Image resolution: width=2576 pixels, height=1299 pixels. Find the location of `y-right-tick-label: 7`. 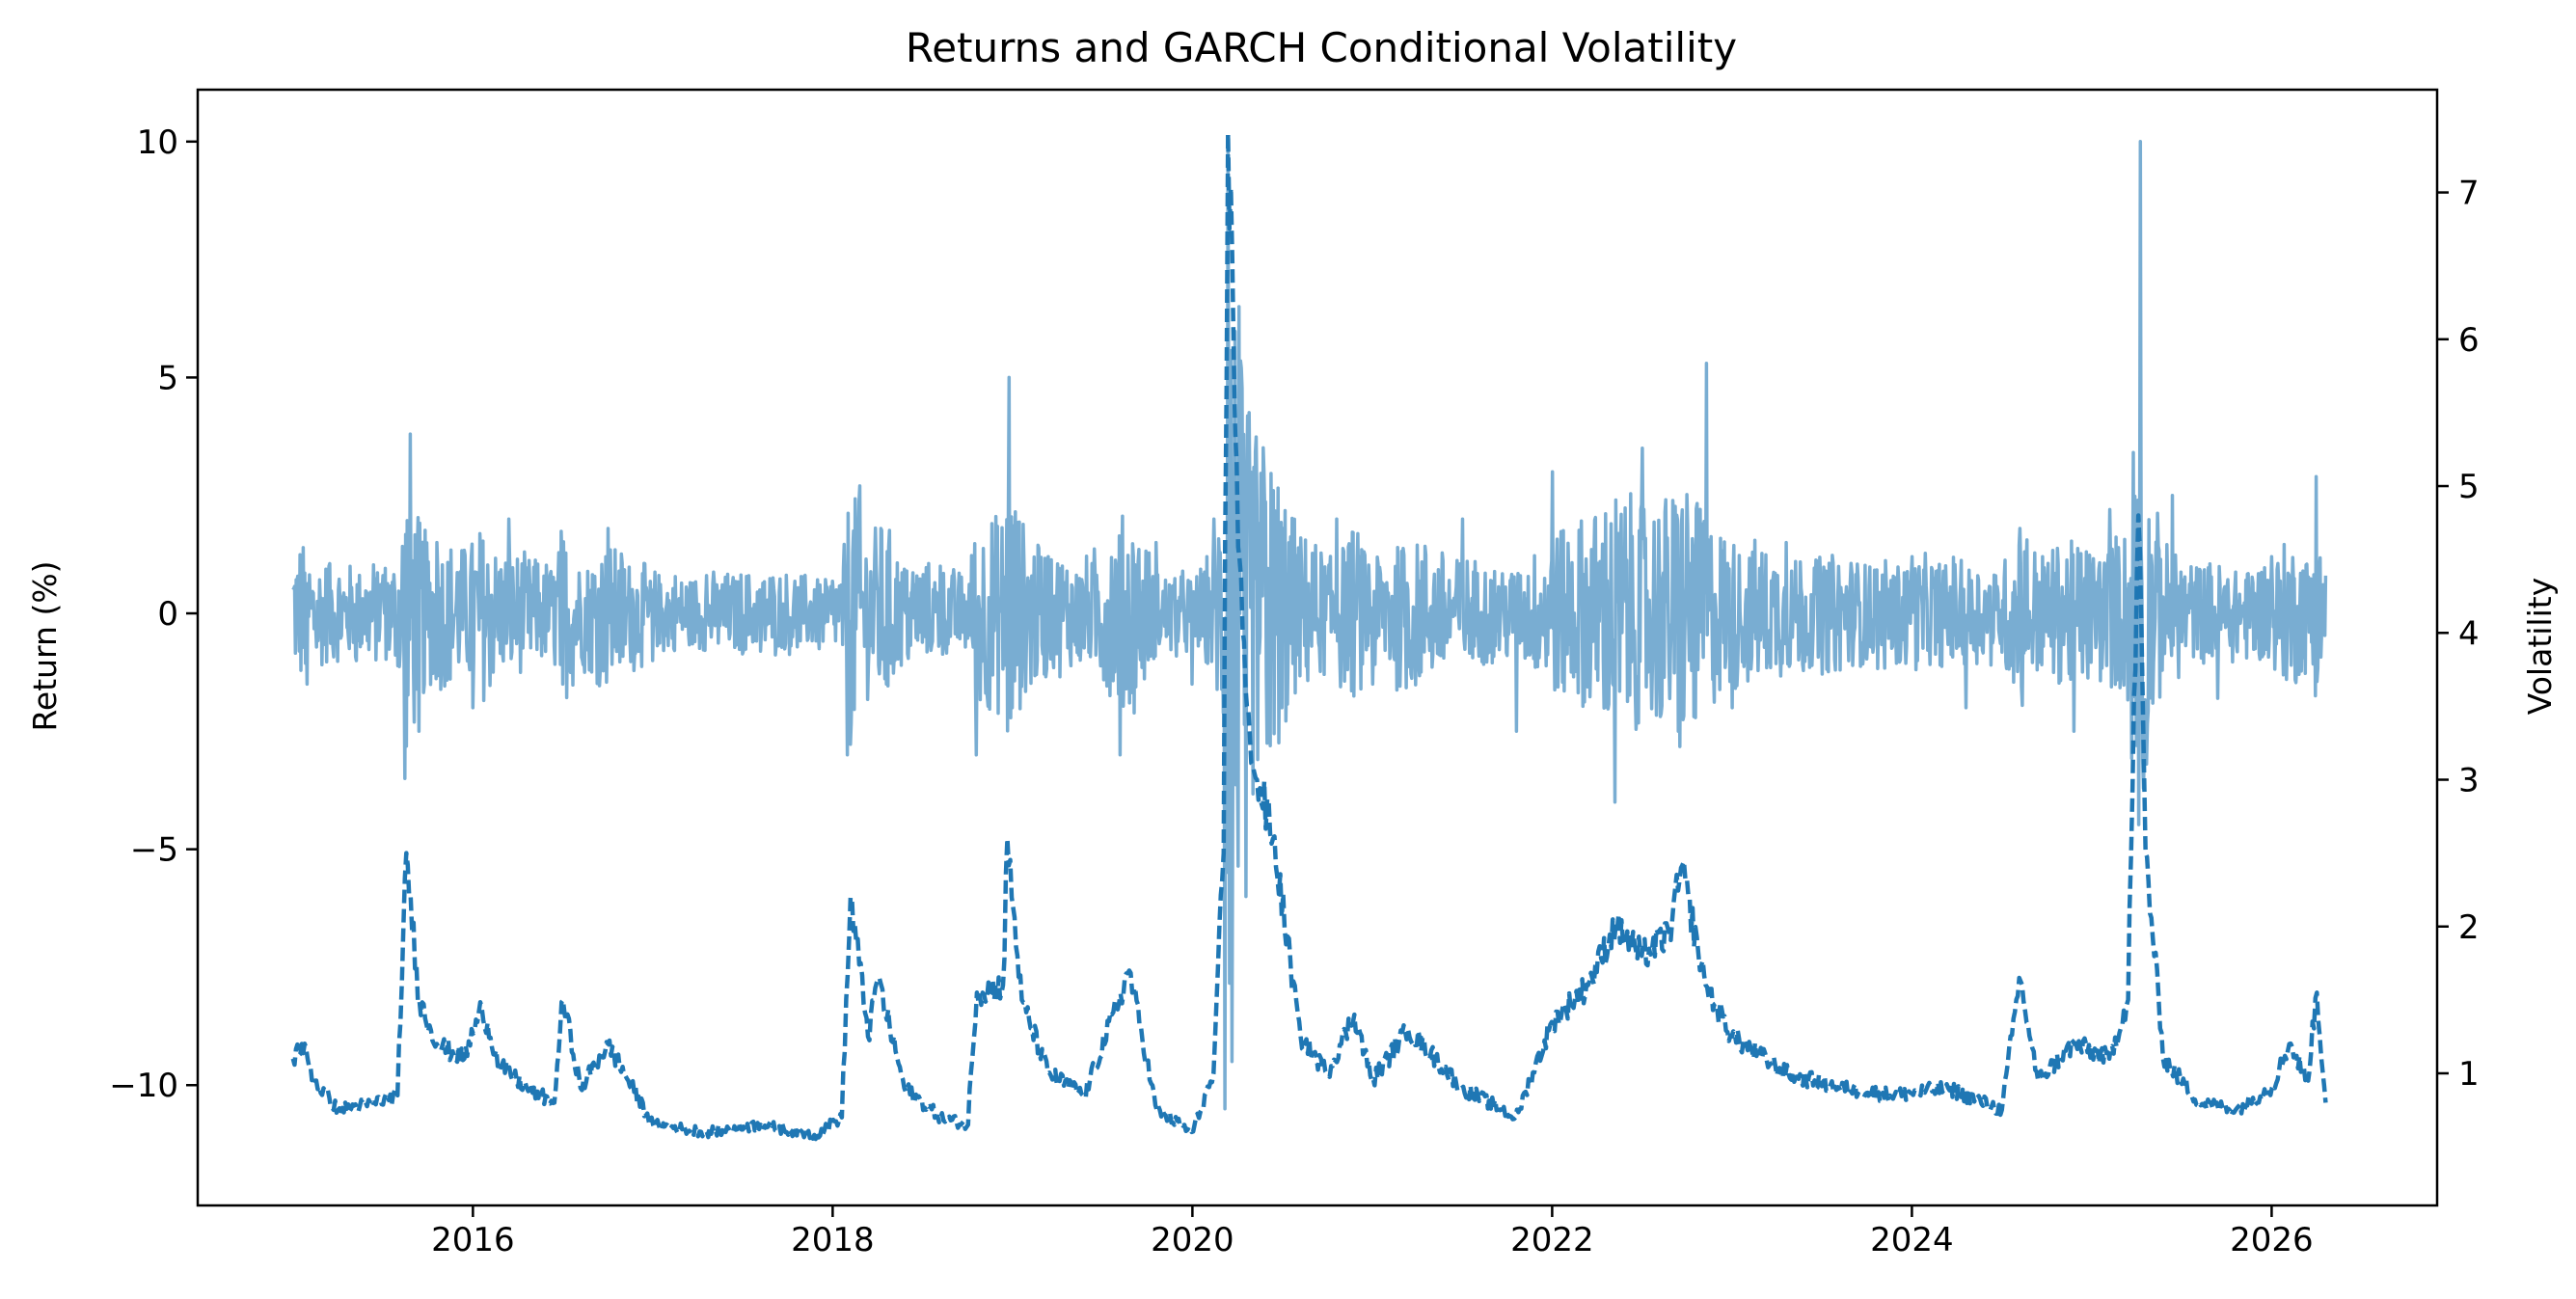

y-right-tick-label: 7 is located at coordinates (2469, 194).